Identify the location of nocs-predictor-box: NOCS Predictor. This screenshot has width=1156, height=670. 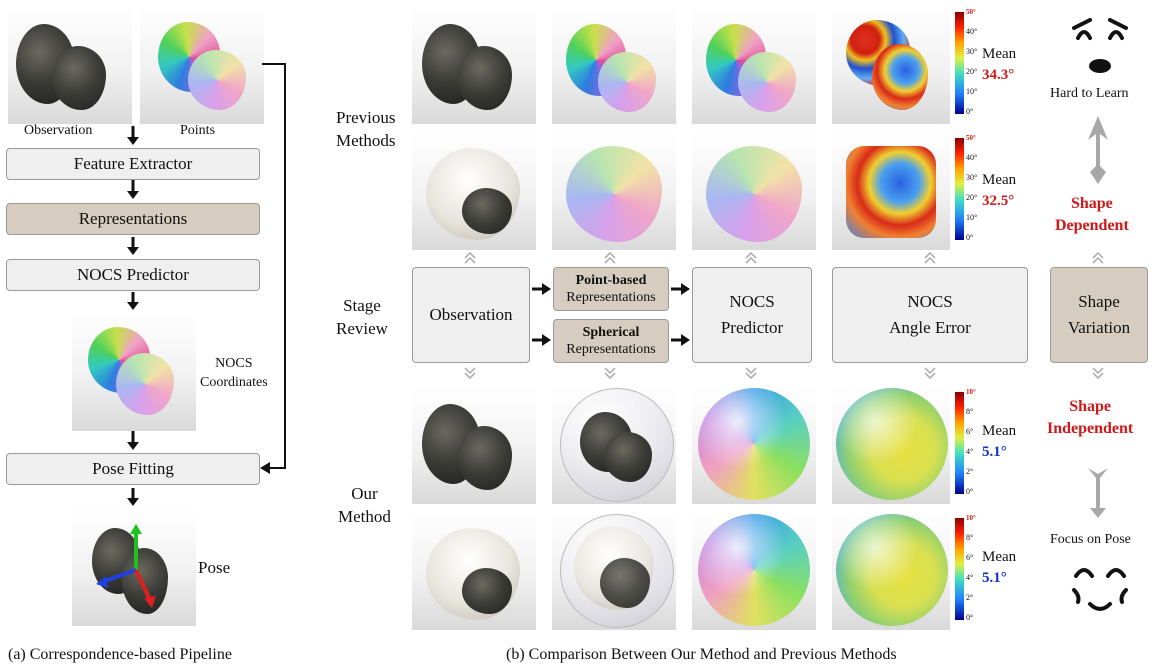
(133, 275).